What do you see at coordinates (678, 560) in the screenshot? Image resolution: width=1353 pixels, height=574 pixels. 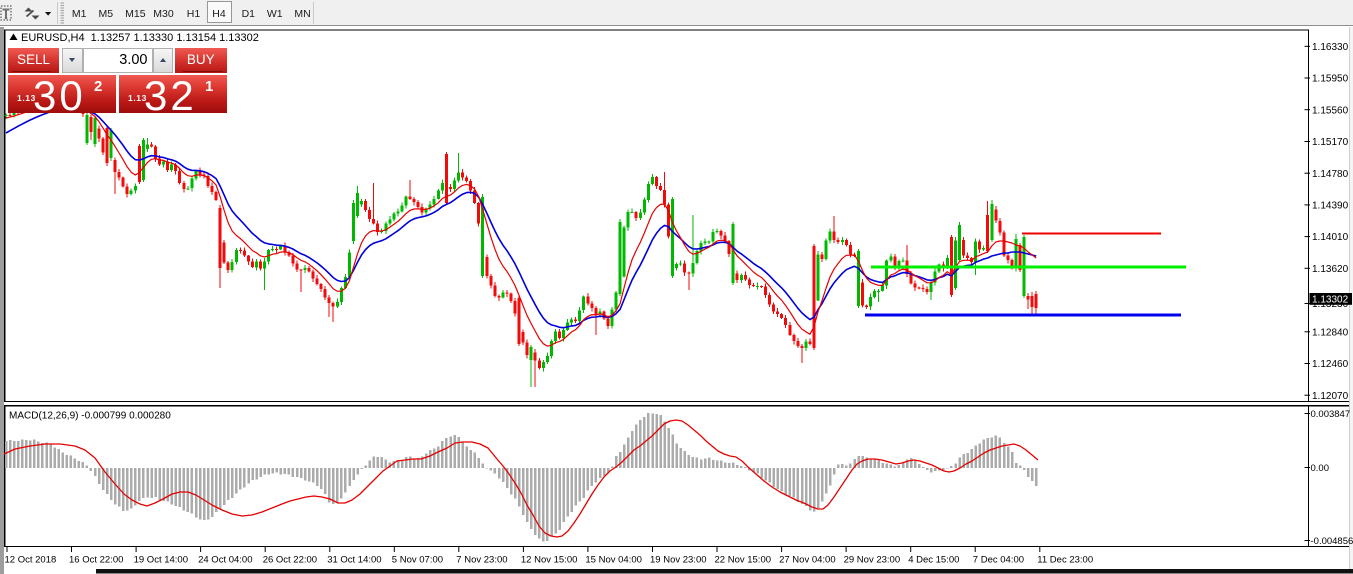 I see `svg-text: 19 Nov 23:00` at bounding box center [678, 560].